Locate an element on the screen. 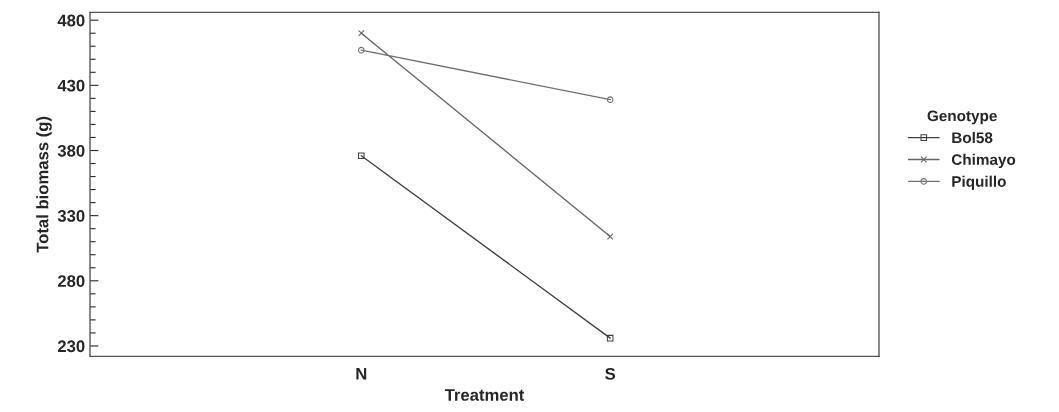 The width and height of the screenshot is (1059, 412). y-tick-label: 230 is located at coordinates (71, 346).